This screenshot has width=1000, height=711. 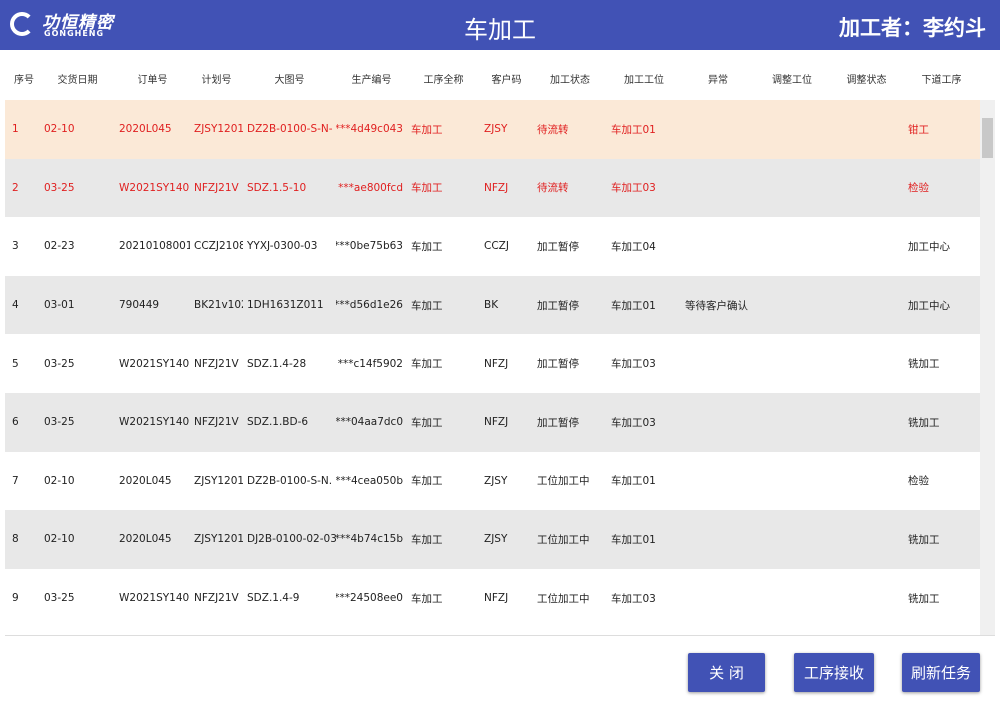 I want to click on table-cell: 钳工, so click(x=918, y=129).